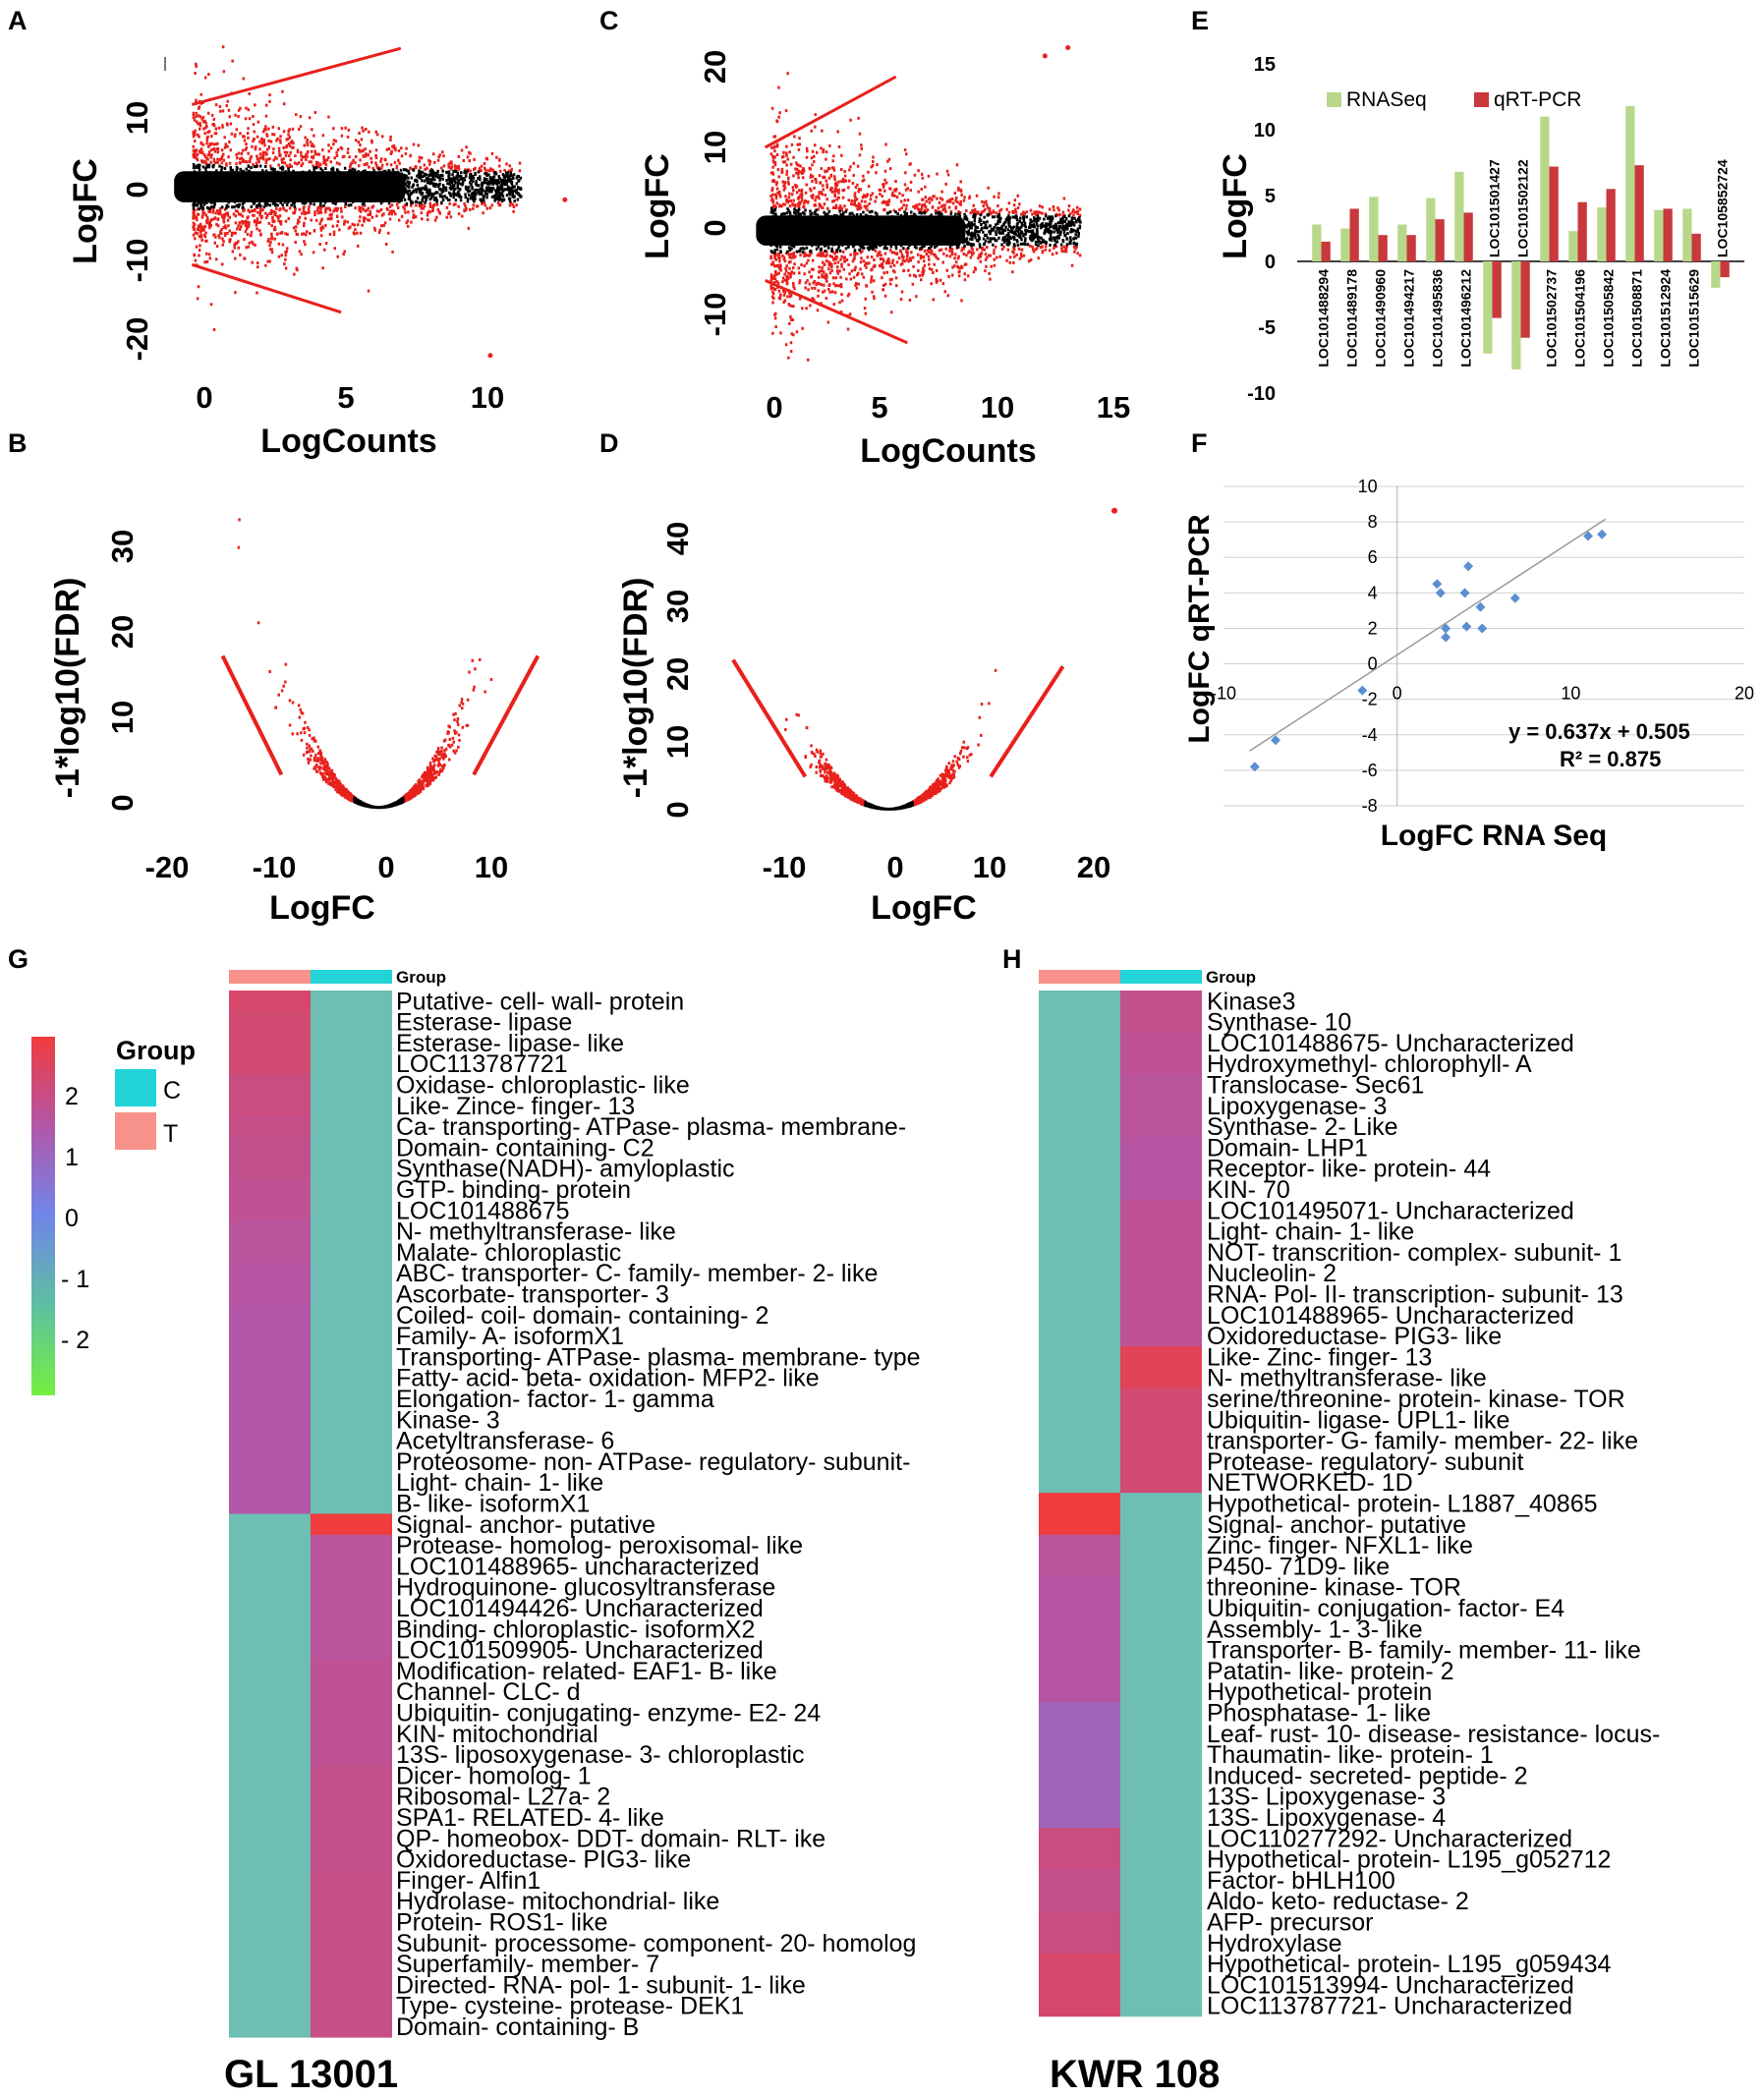 Image resolution: width=1764 pixels, height=2097 pixels. Describe the element at coordinates (508, 1253) in the screenshot. I see `gene-label: Malate- chloroplastic` at that location.